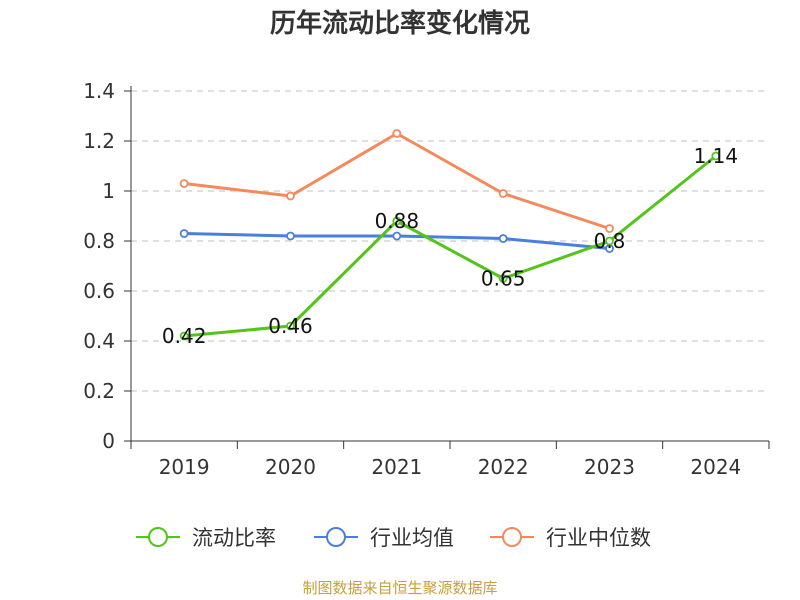  Describe the element at coordinates (396, 467) in the screenshot. I see `x-tick-label: 2021` at that location.